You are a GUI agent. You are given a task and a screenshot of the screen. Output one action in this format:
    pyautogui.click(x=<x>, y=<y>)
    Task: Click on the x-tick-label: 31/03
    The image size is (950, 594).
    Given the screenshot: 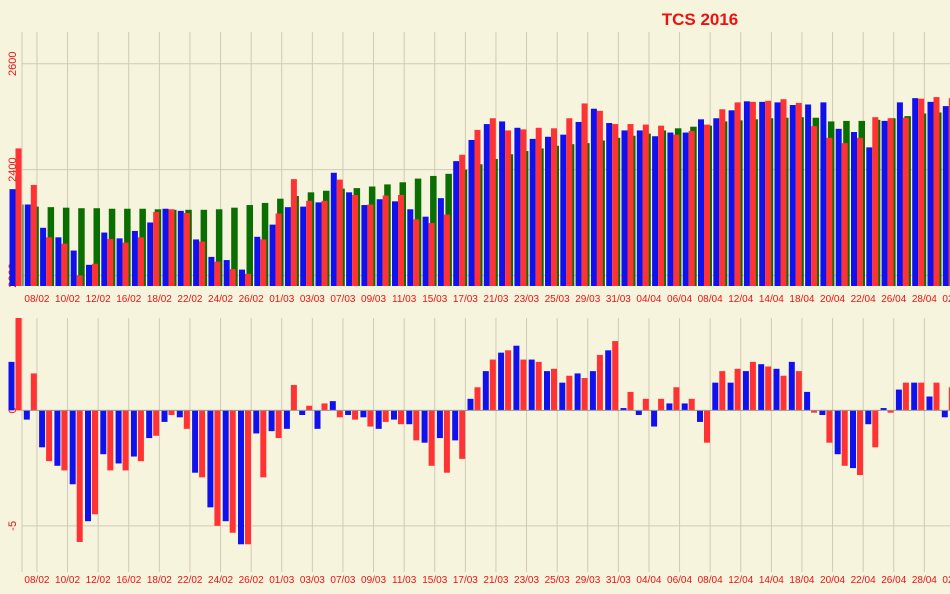 What is the action you would take?
    pyautogui.click(x=618, y=299)
    